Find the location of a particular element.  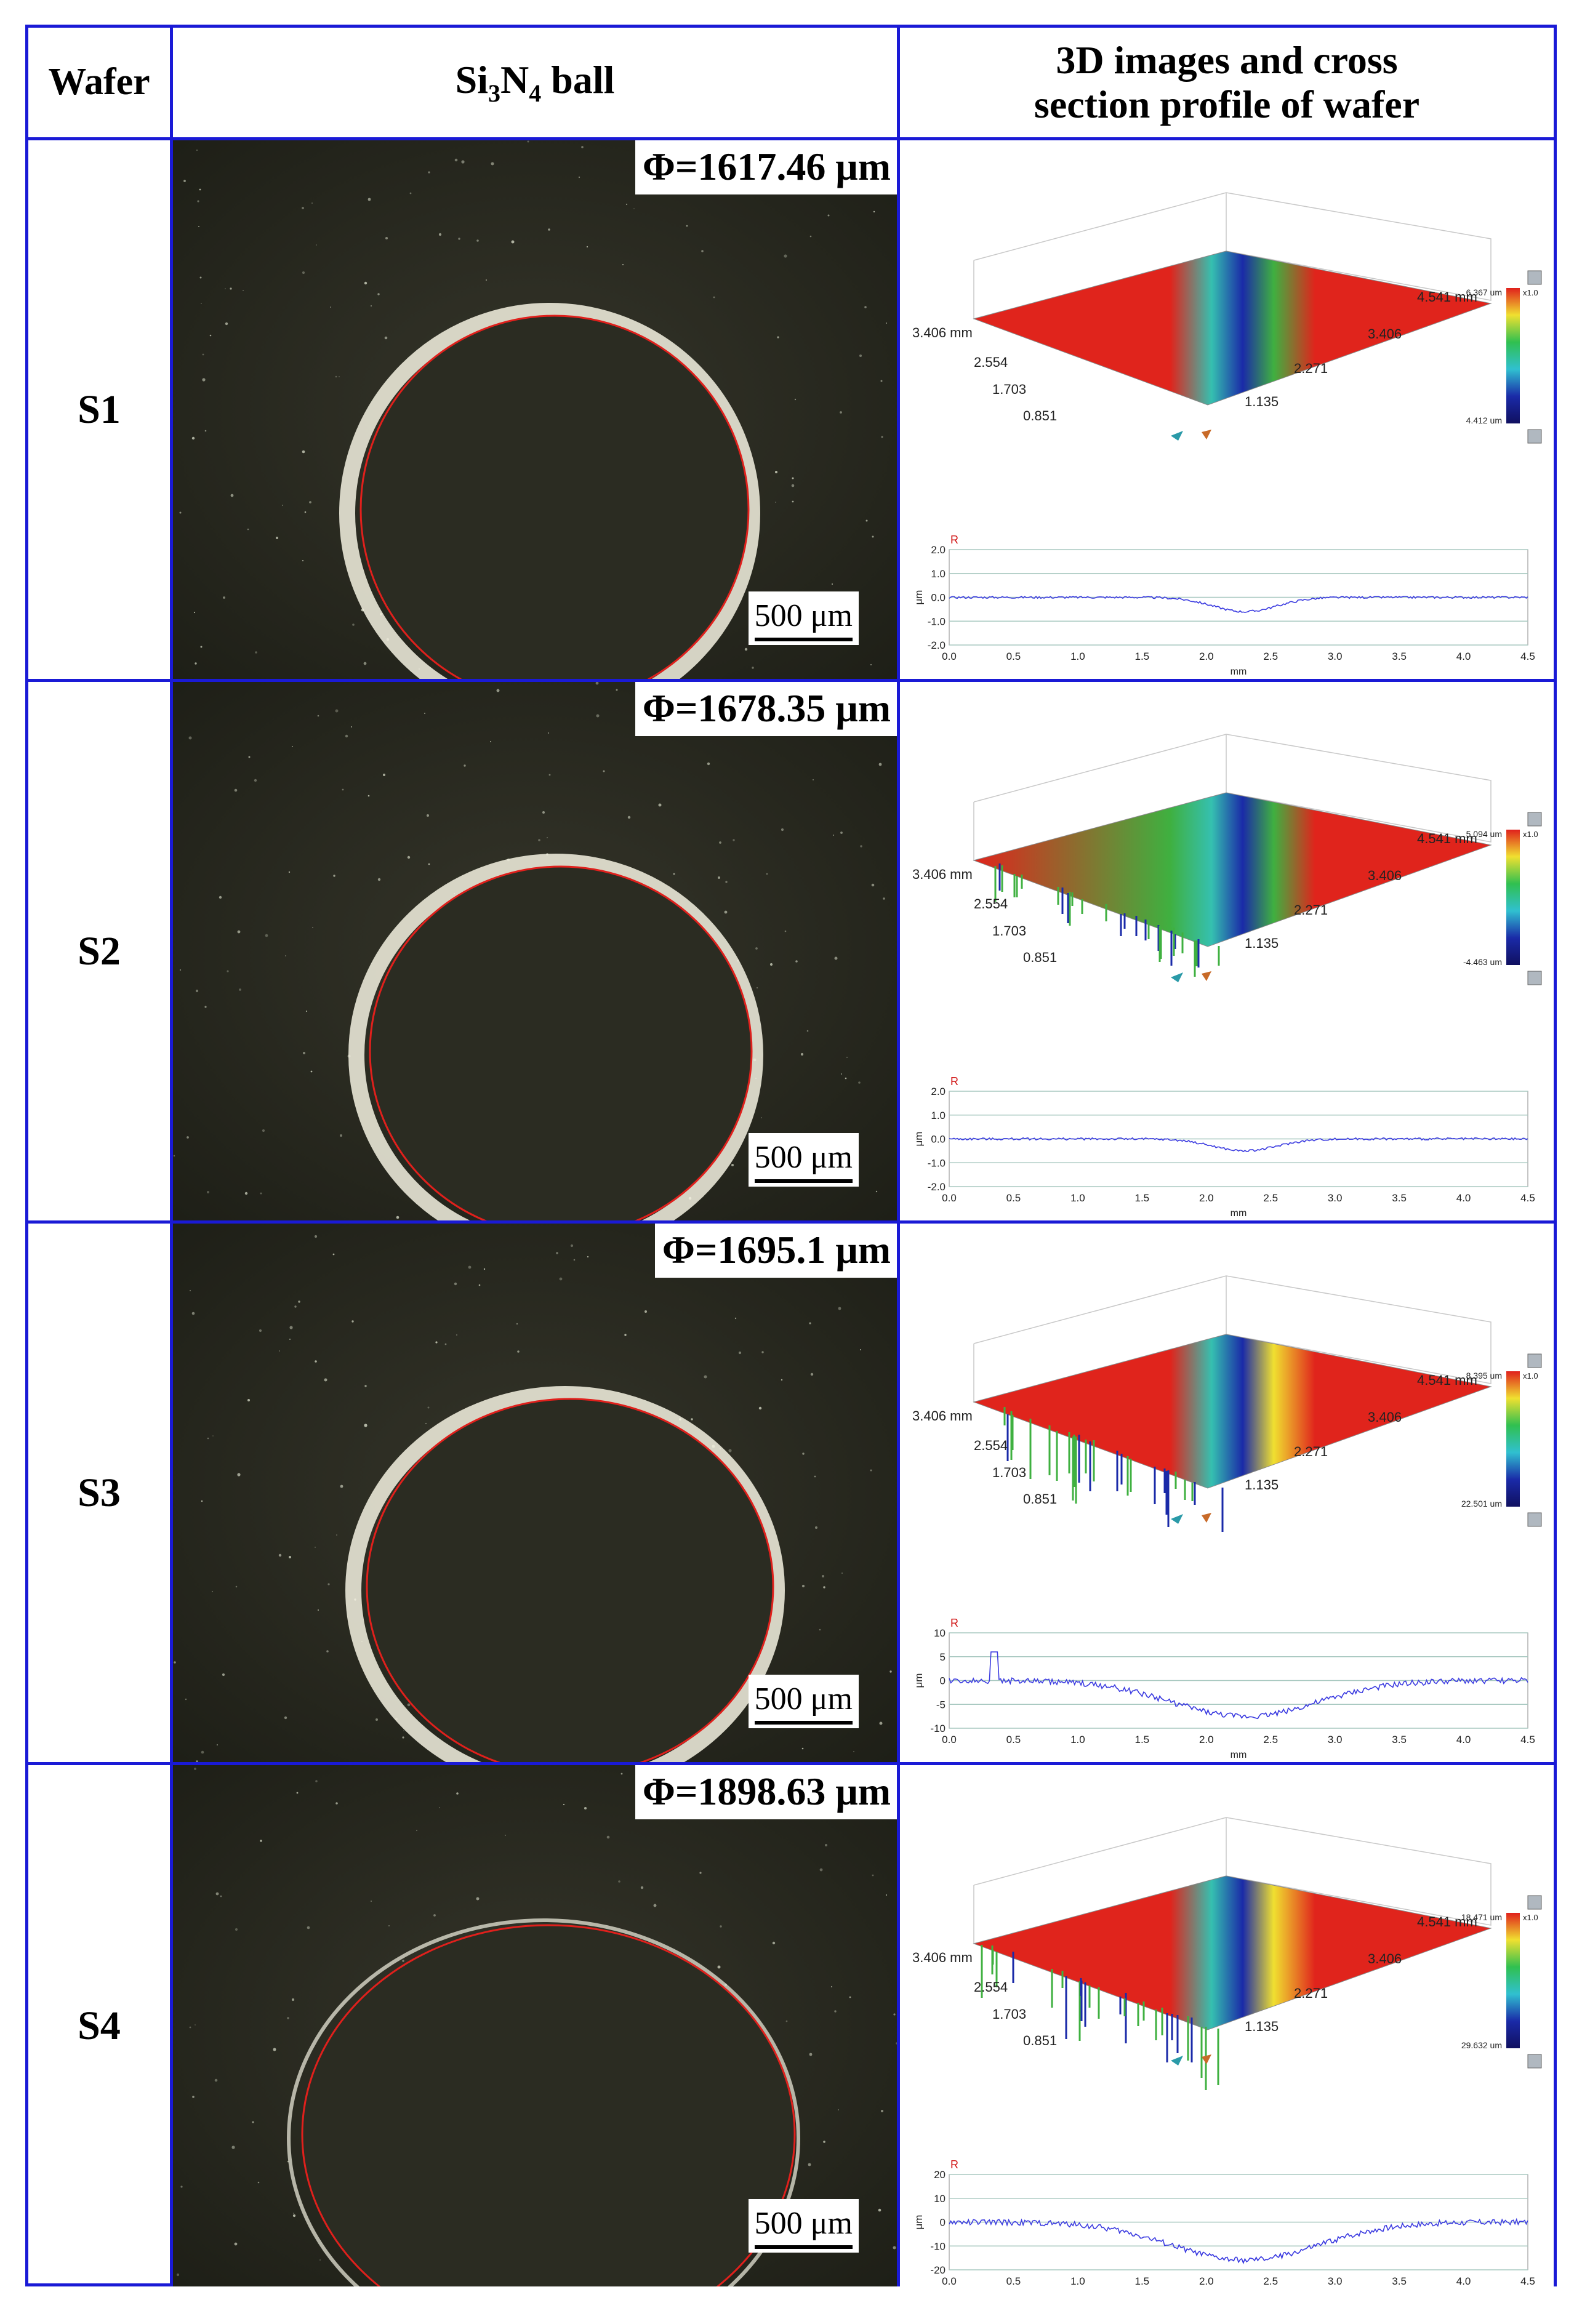

profile-y-tick: 0.0 is located at coordinates (939, 598).